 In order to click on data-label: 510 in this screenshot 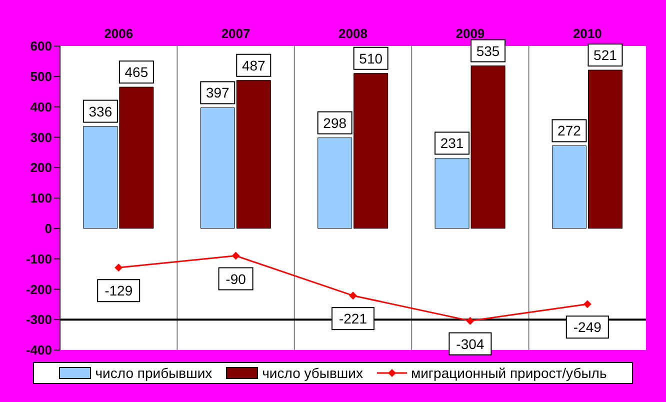, I will do `click(371, 58)`.